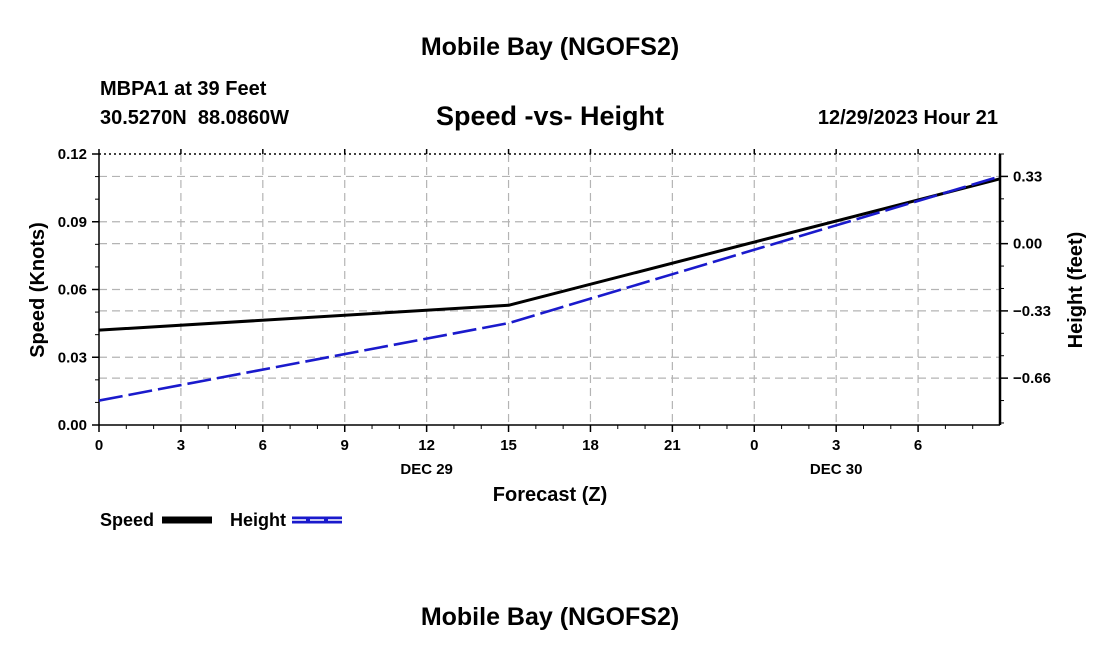 This screenshot has width=1100, height=655. Describe the element at coordinates (258, 520) in the screenshot. I see `legend-height-label: Height` at that location.